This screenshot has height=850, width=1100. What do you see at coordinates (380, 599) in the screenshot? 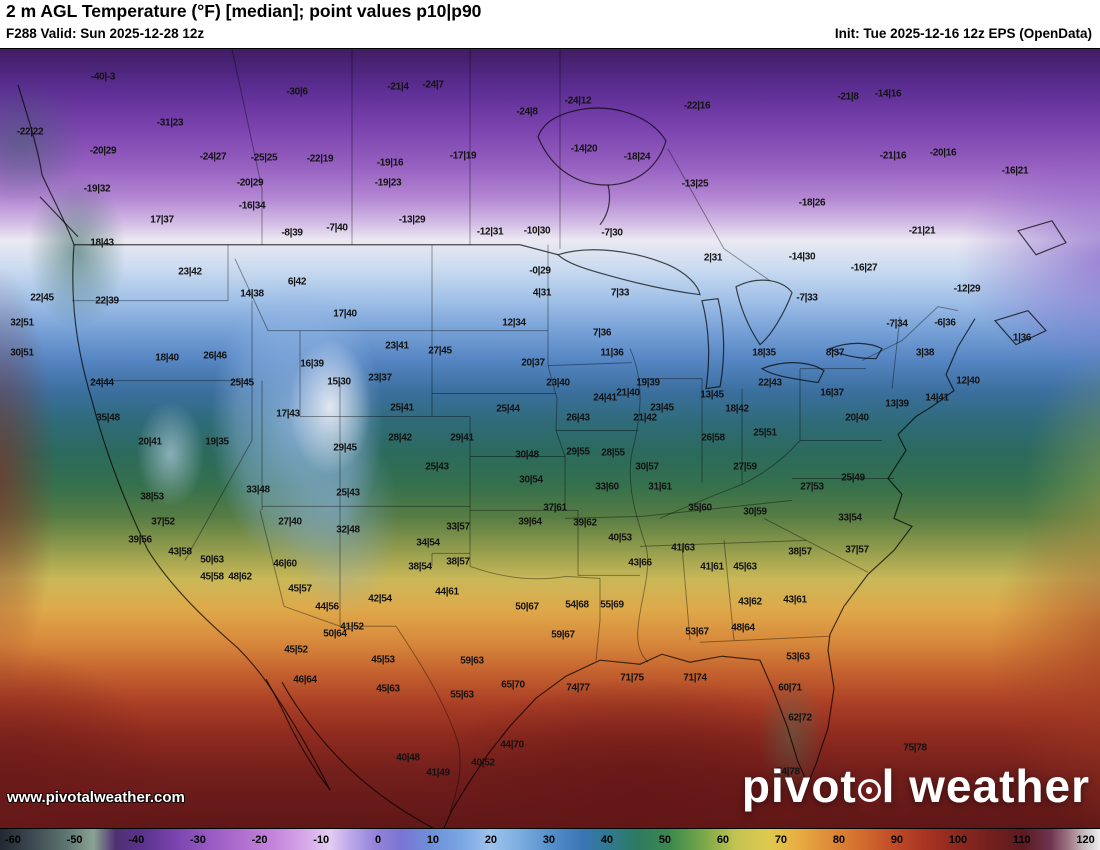
I see `station-value: 42|54` at bounding box center [380, 599].